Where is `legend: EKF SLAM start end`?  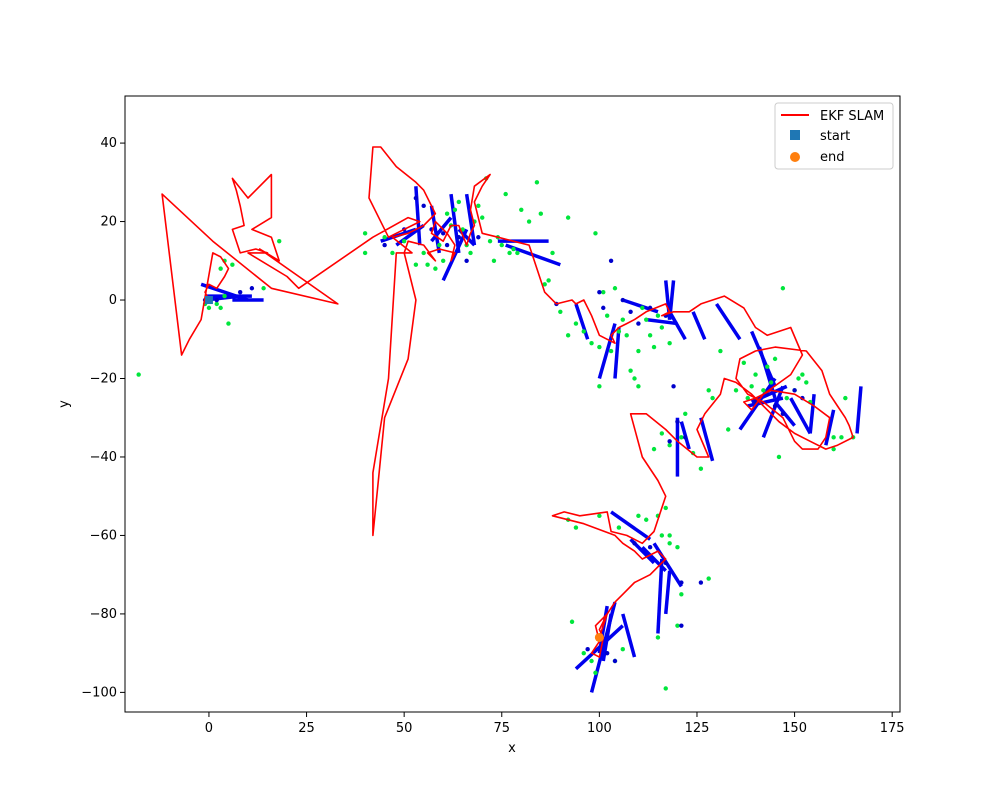 legend: EKF SLAM start end is located at coordinates (834, 136).